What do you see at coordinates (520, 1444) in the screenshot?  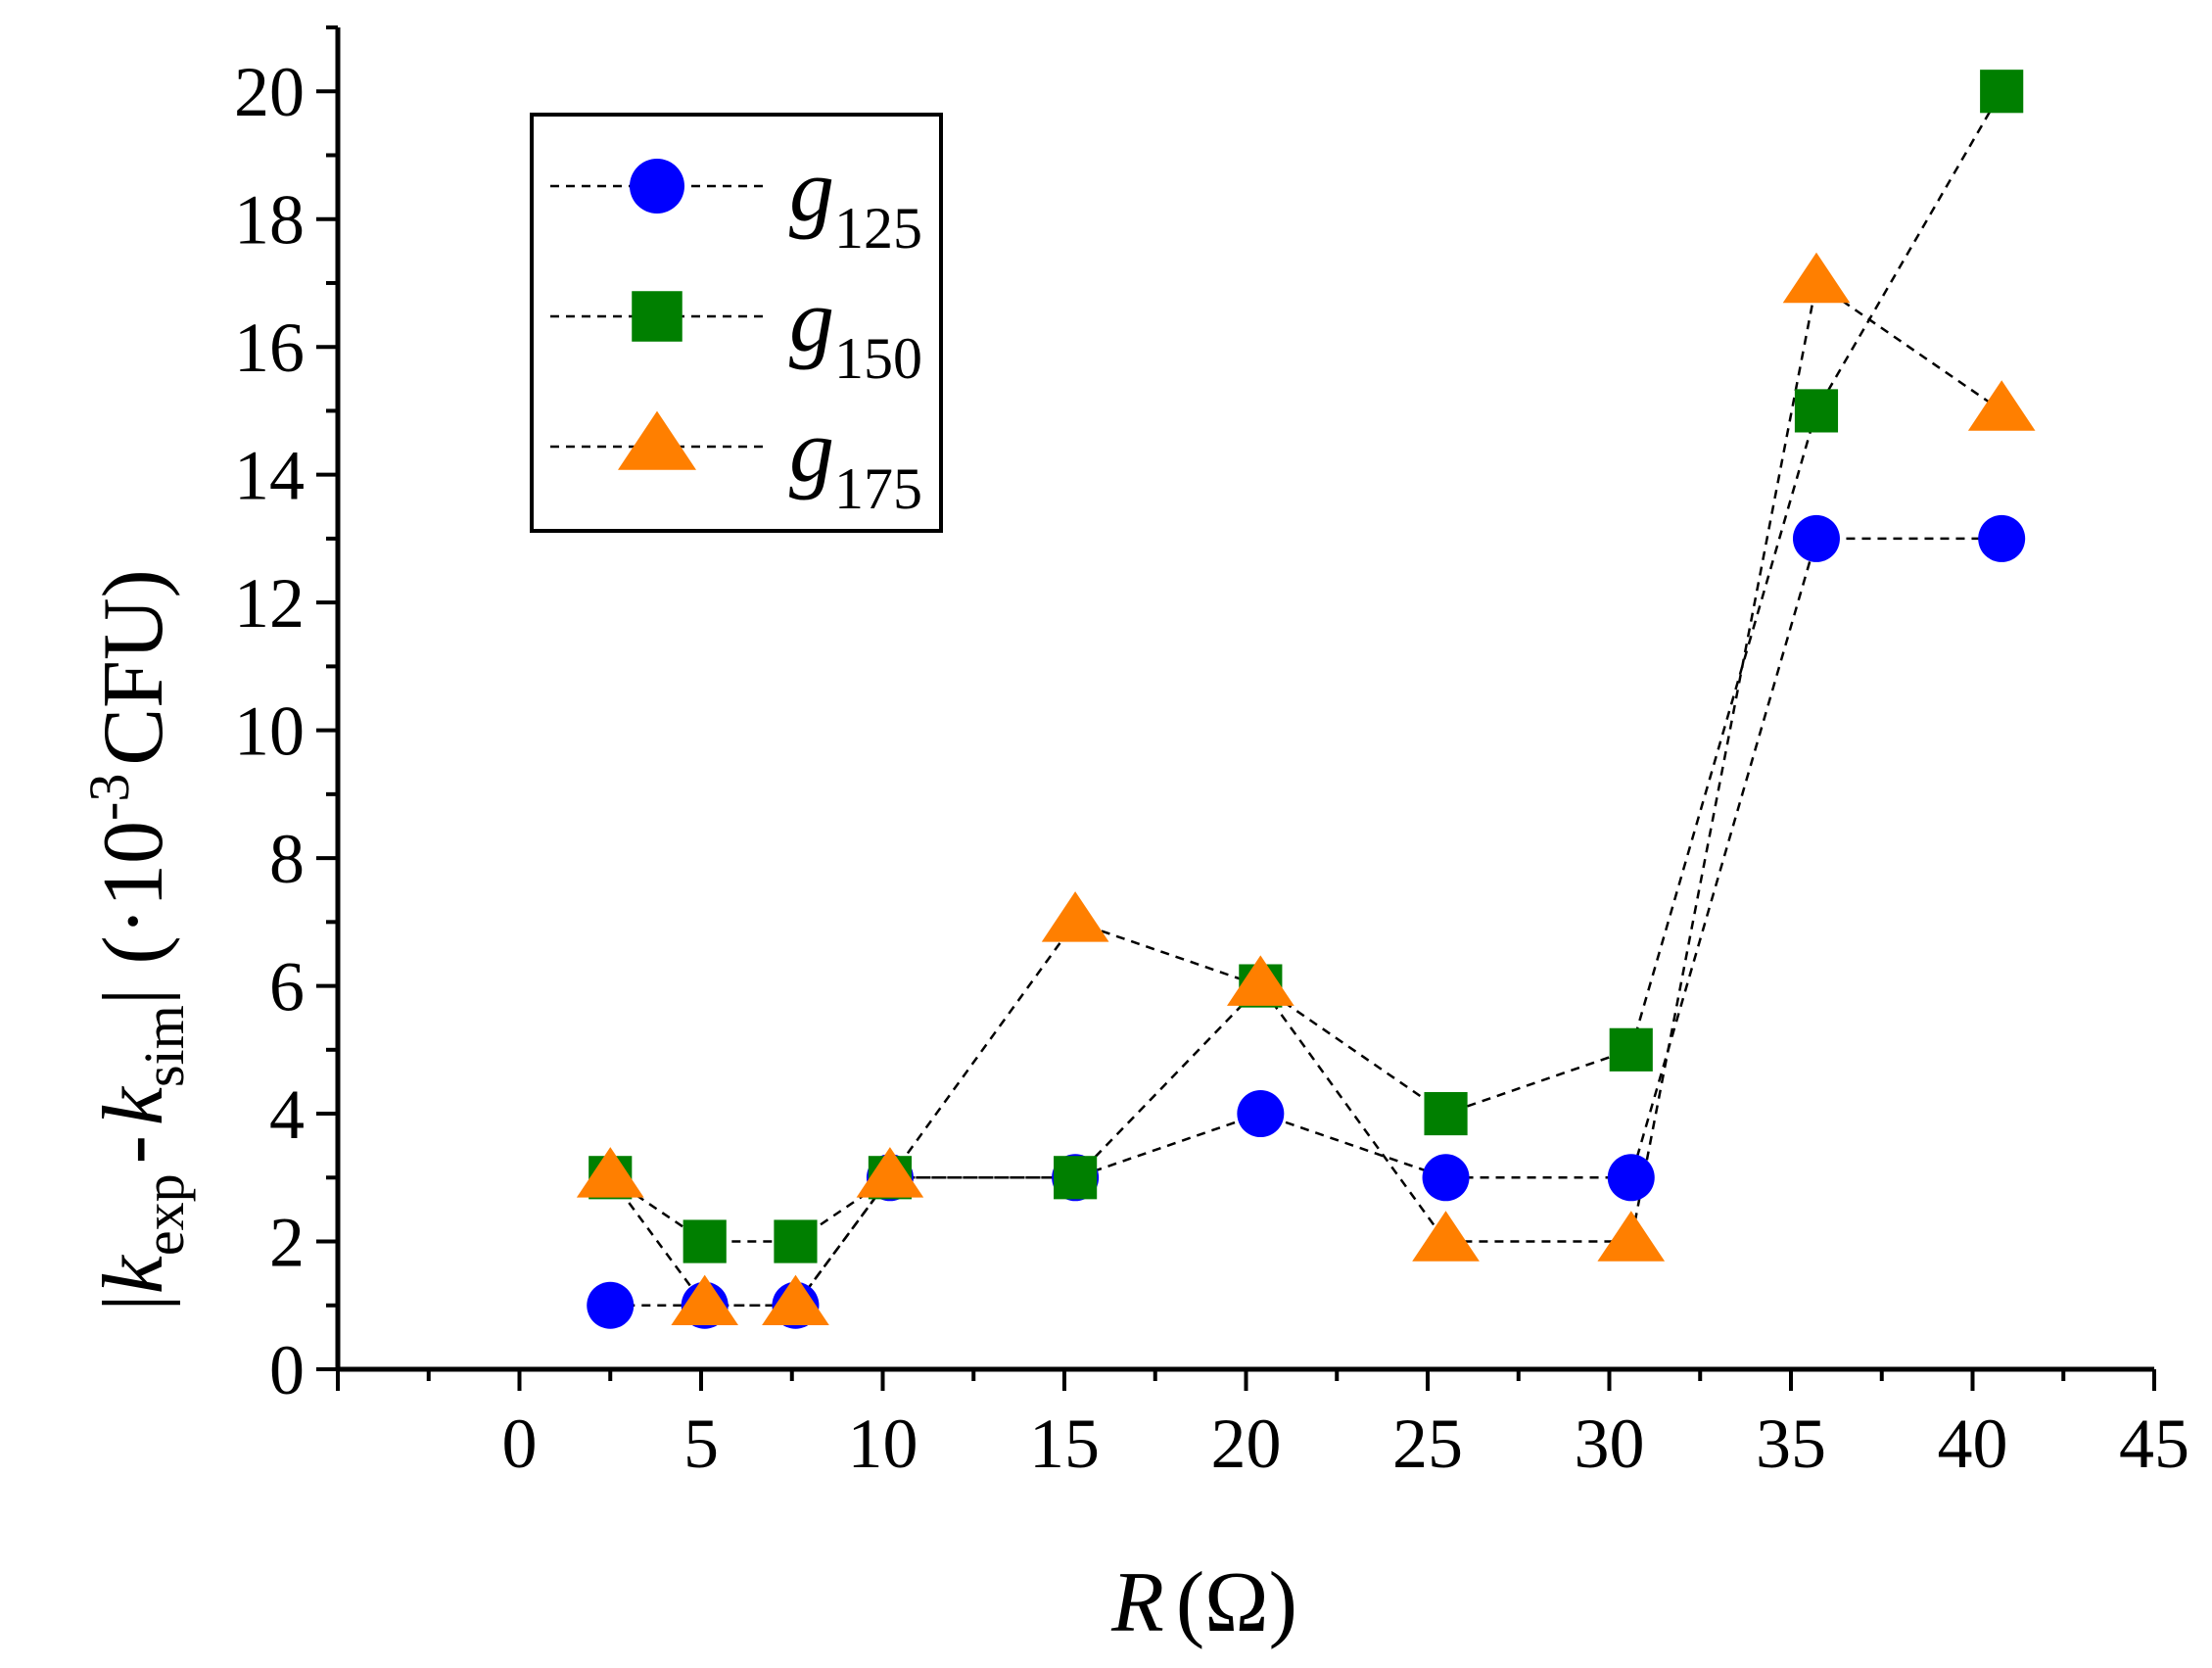 I see `x-tick-label: 0` at bounding box center [520, 1444].